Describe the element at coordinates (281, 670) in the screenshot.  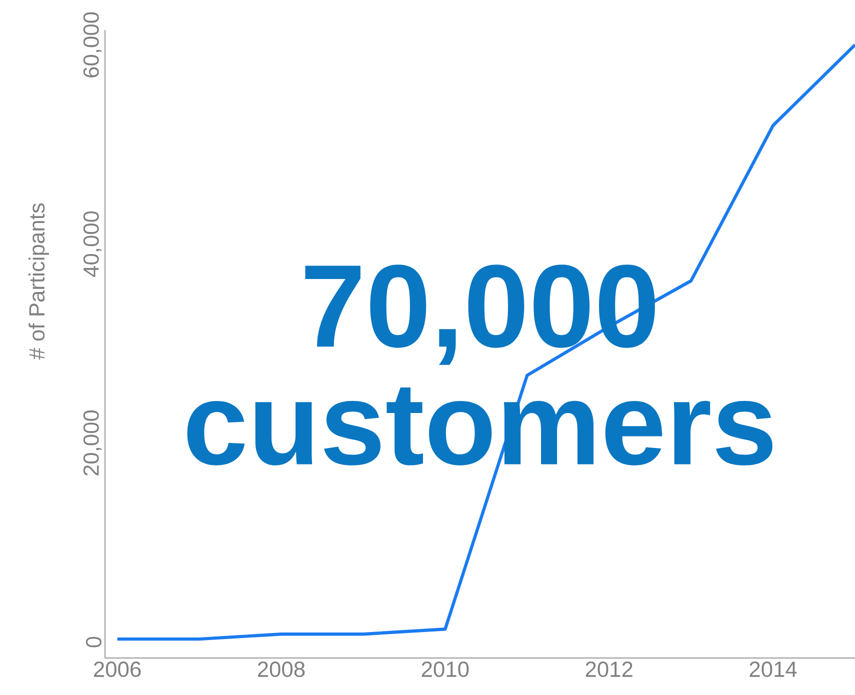
I see `x-tick-label: 2008` at that location.